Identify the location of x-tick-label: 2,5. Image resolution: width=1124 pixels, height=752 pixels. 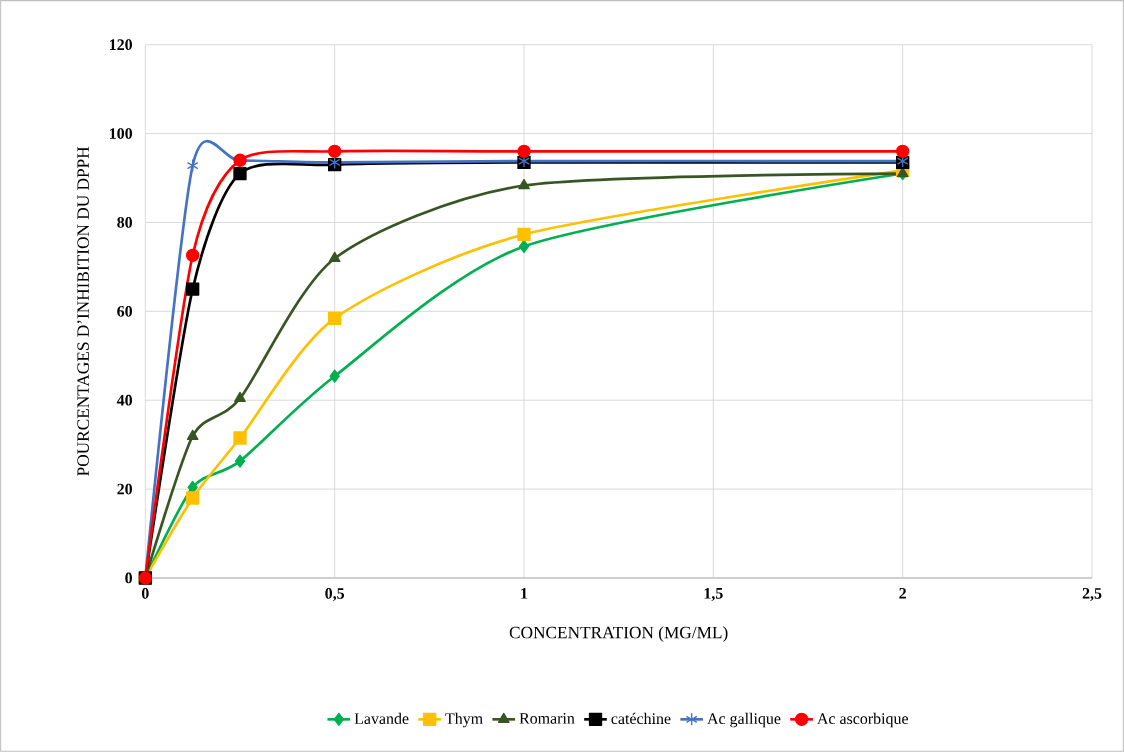
(1092, 595).